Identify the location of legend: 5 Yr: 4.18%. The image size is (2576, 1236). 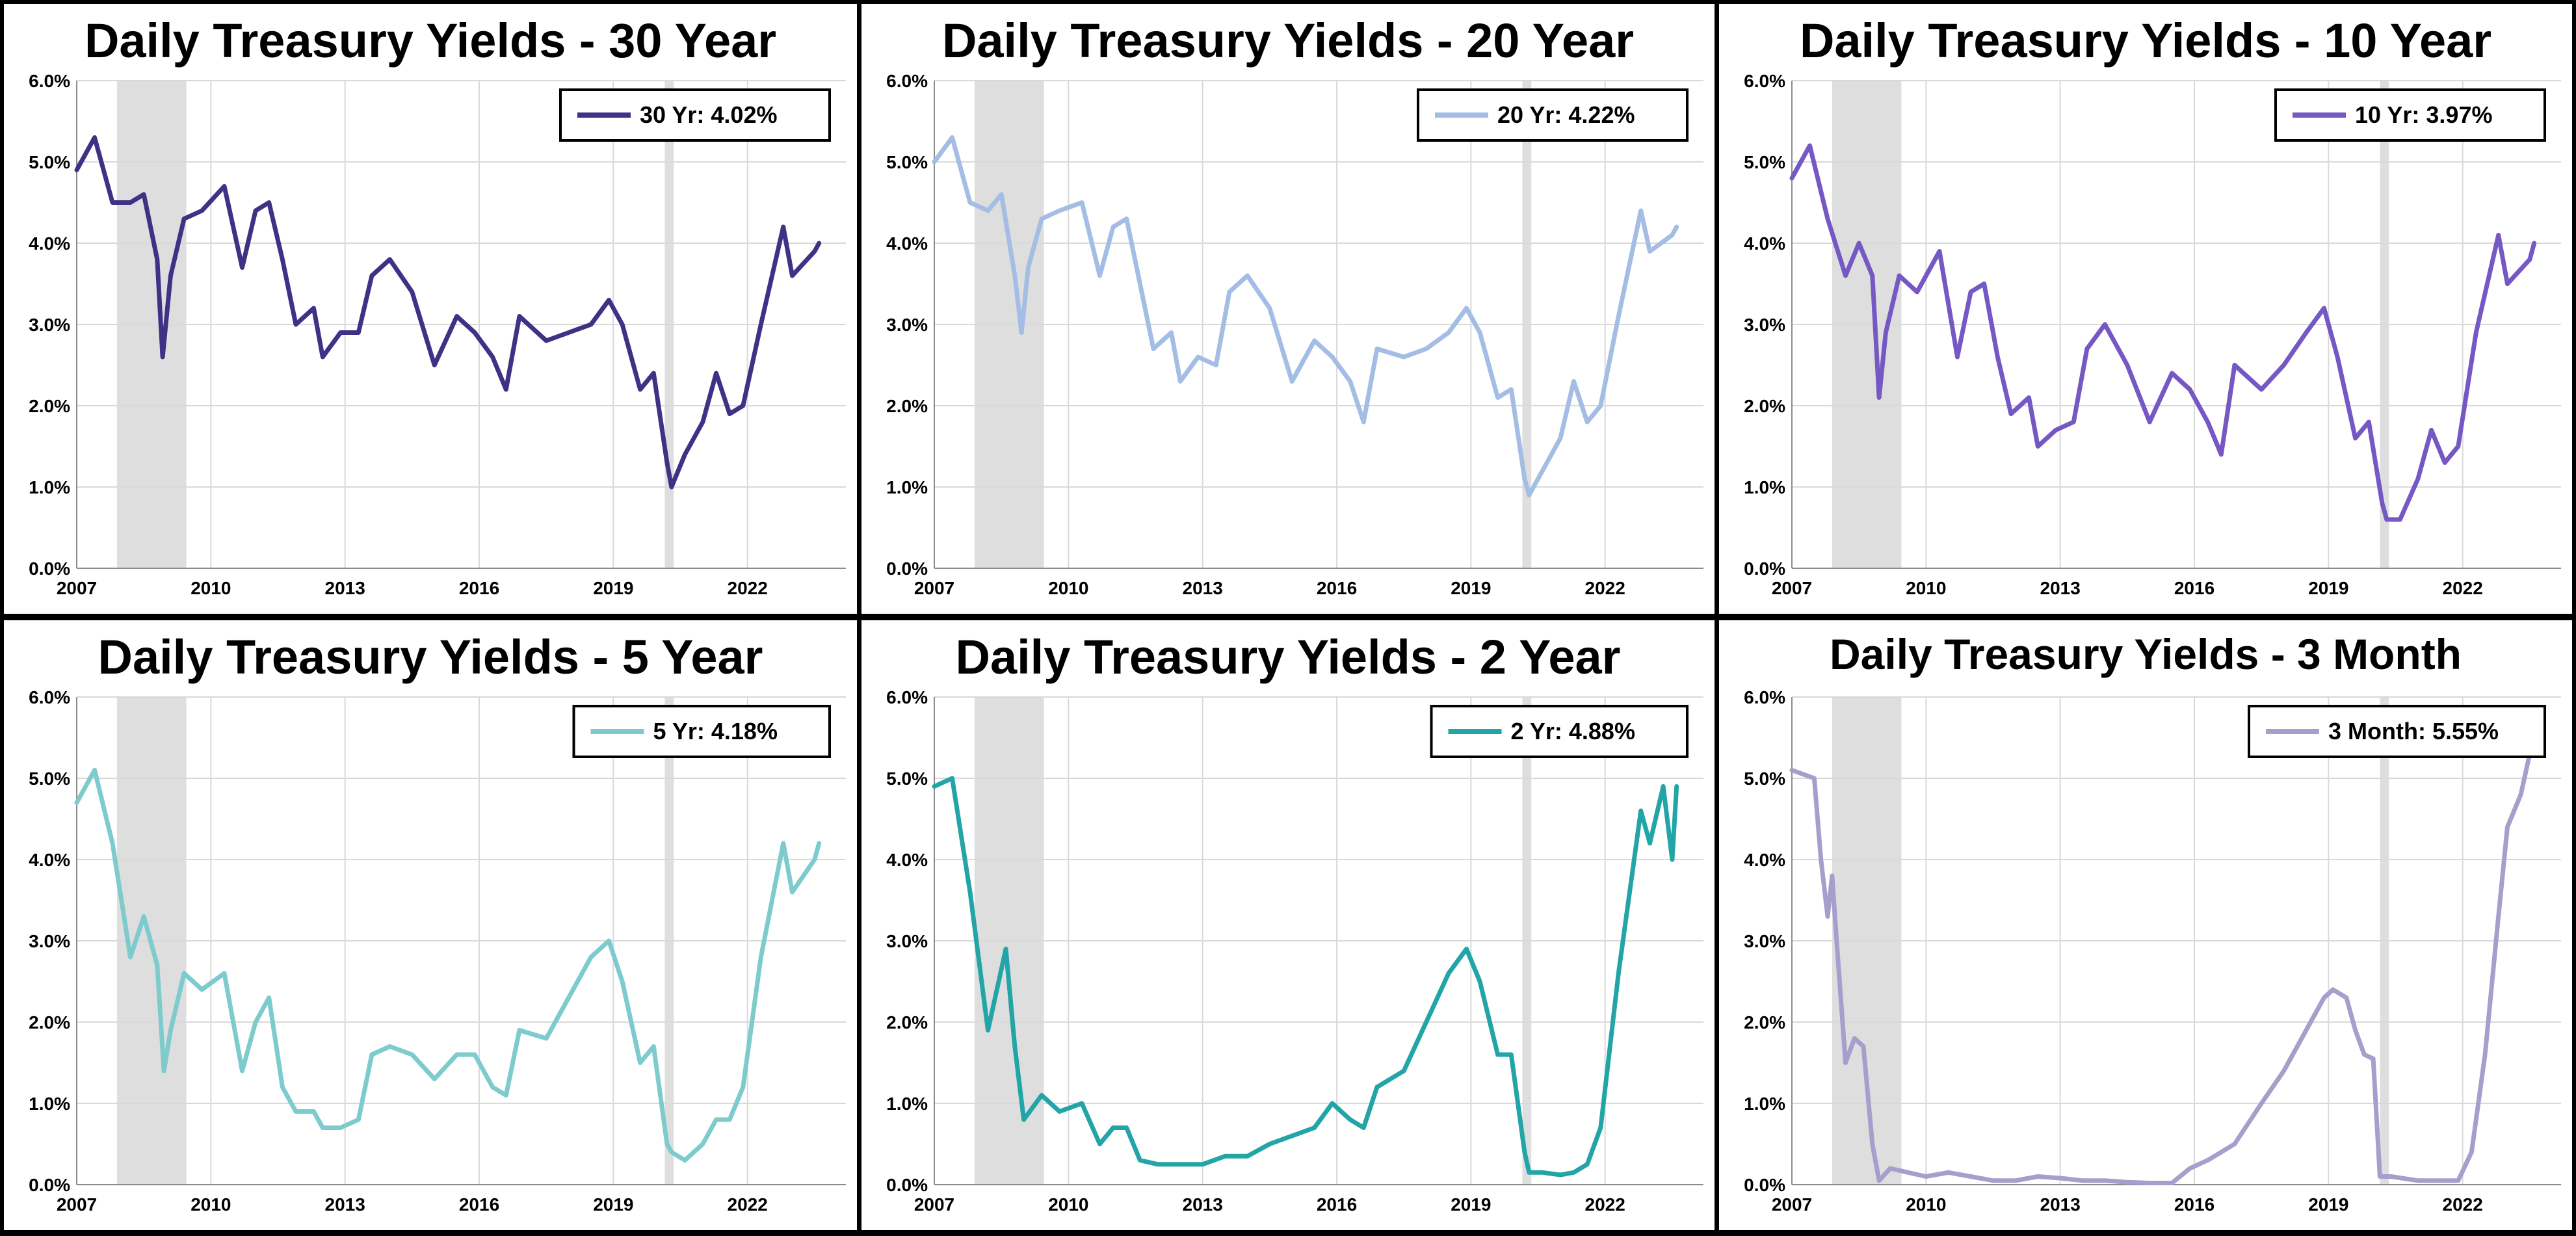
(701, 732).